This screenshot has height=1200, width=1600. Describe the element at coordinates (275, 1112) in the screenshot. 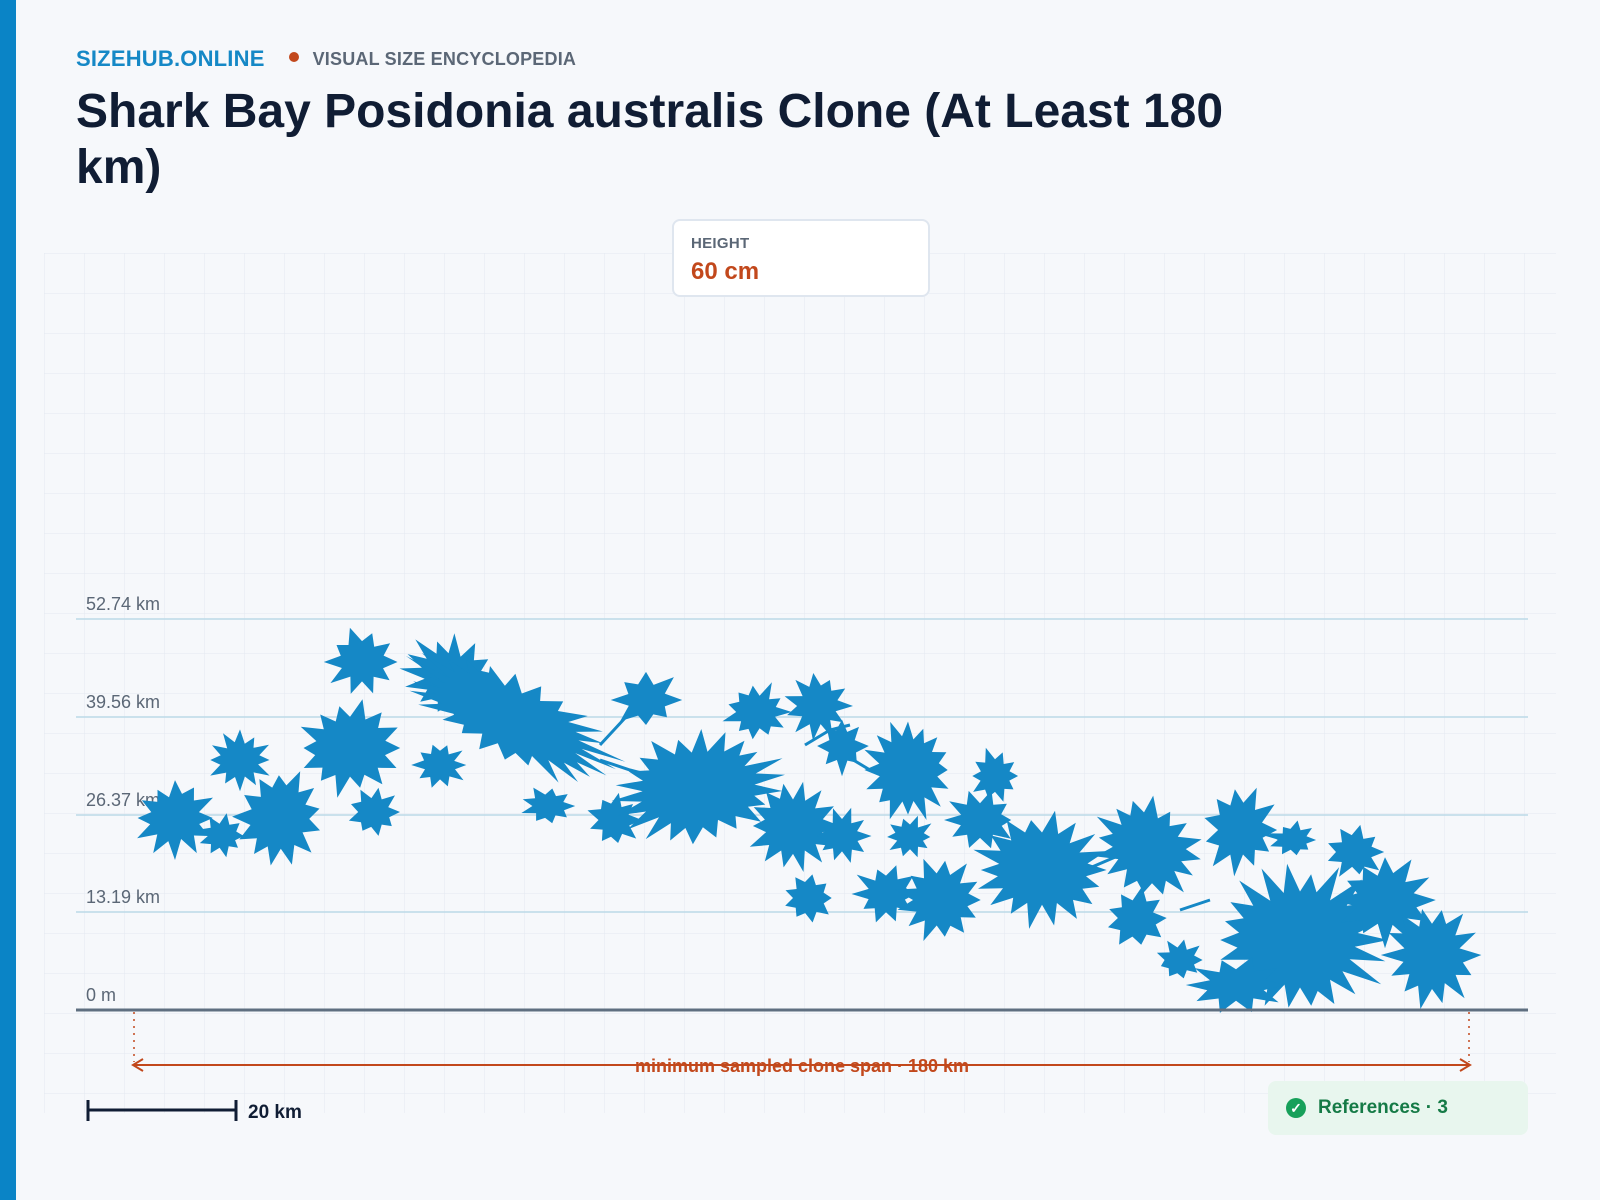

I see `scale-bar-label: 20 km` at that location.